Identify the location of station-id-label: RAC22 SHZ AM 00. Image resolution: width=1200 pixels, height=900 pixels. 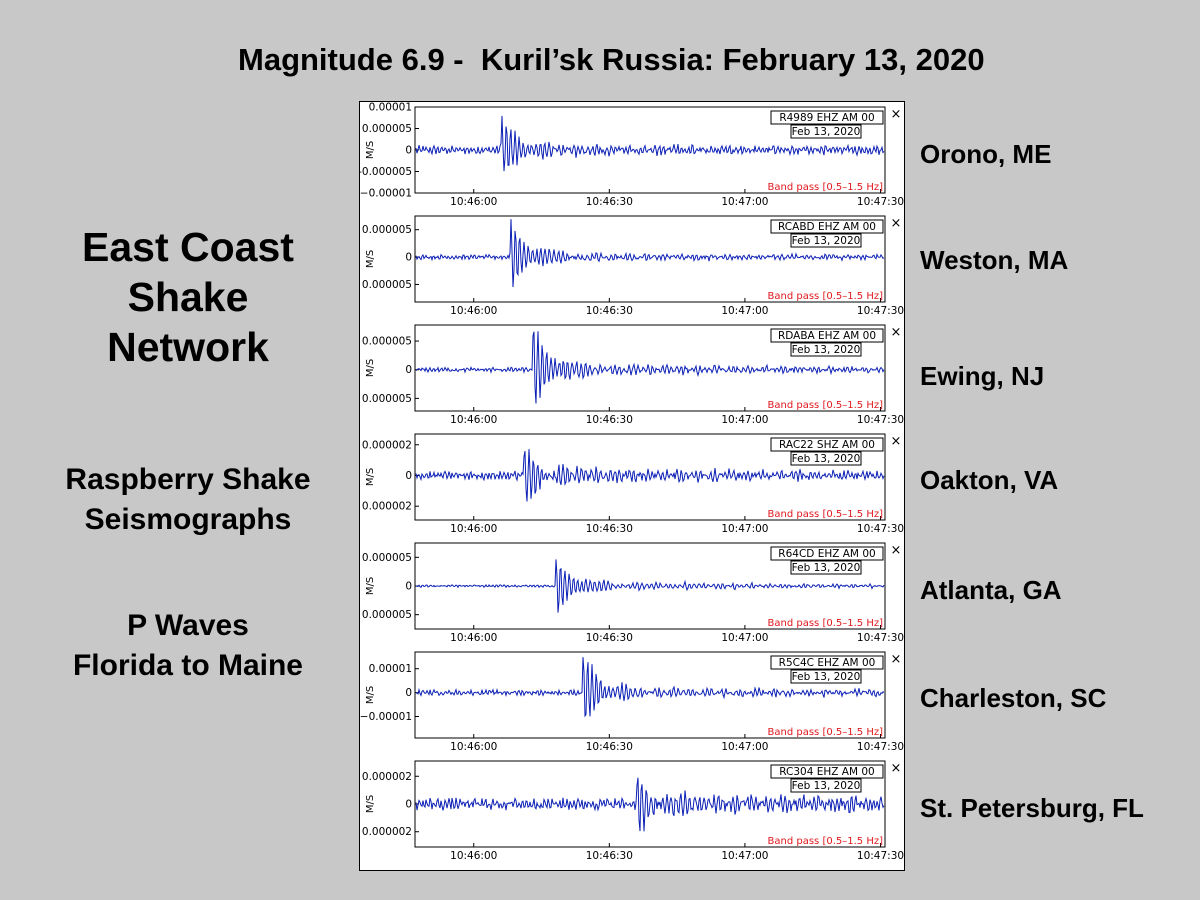
(827, 445).